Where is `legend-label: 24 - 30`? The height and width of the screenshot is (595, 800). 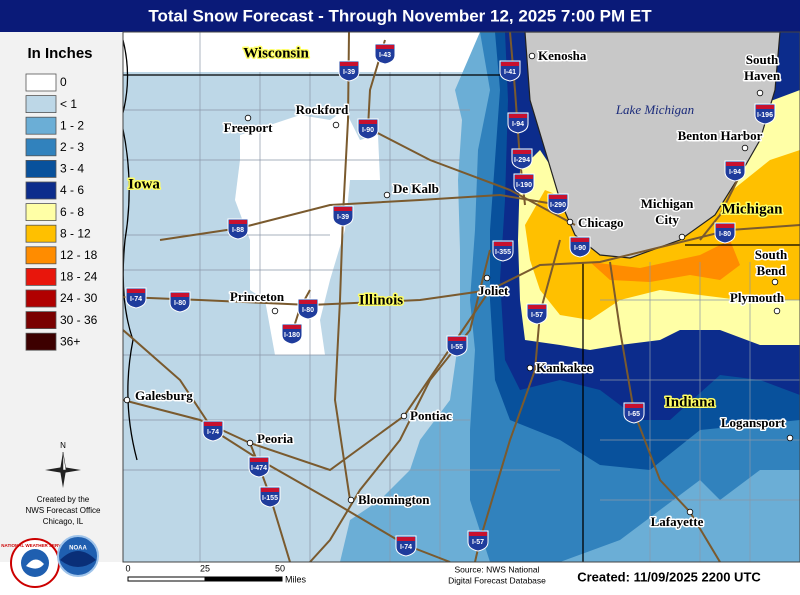
legend-label: 24 - 30 is located at coordinates (79, 298).